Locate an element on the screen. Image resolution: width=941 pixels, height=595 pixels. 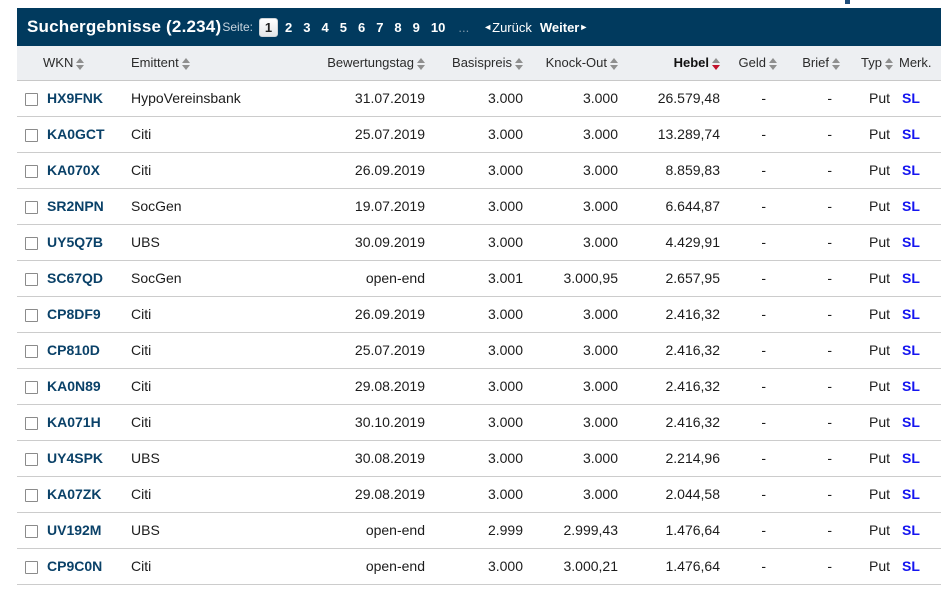
wkn-link: CP8DF9 is located at coordinates (74, 314).